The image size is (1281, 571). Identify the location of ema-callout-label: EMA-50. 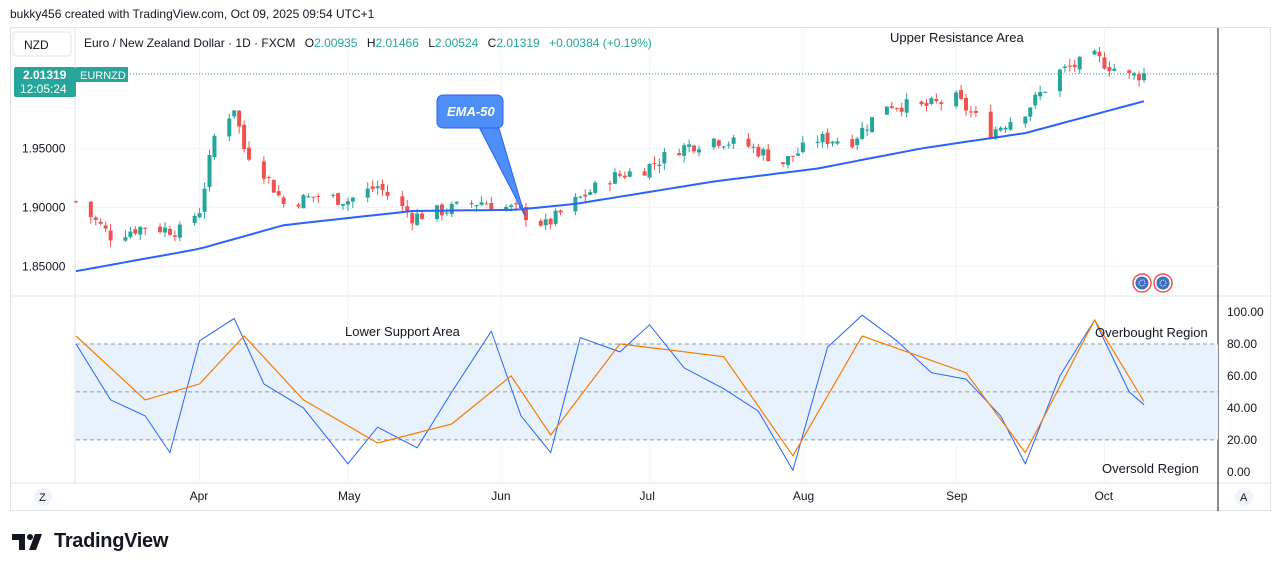
(471, 111).